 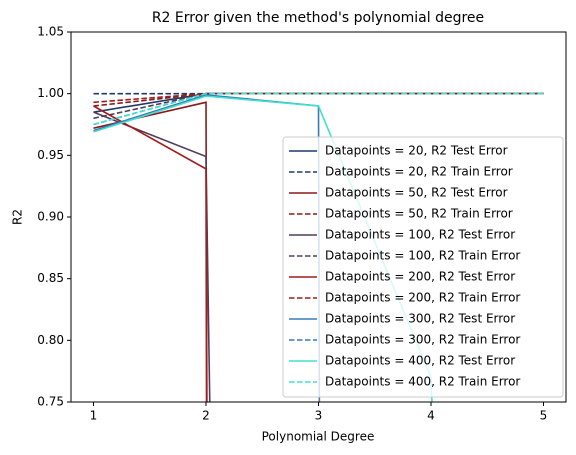 What do you see at coordinates (419, 214) in the screenshot?
I see `legend-label: Datapoints = 50, R2 Train Error` at bounding box center [419, 214].